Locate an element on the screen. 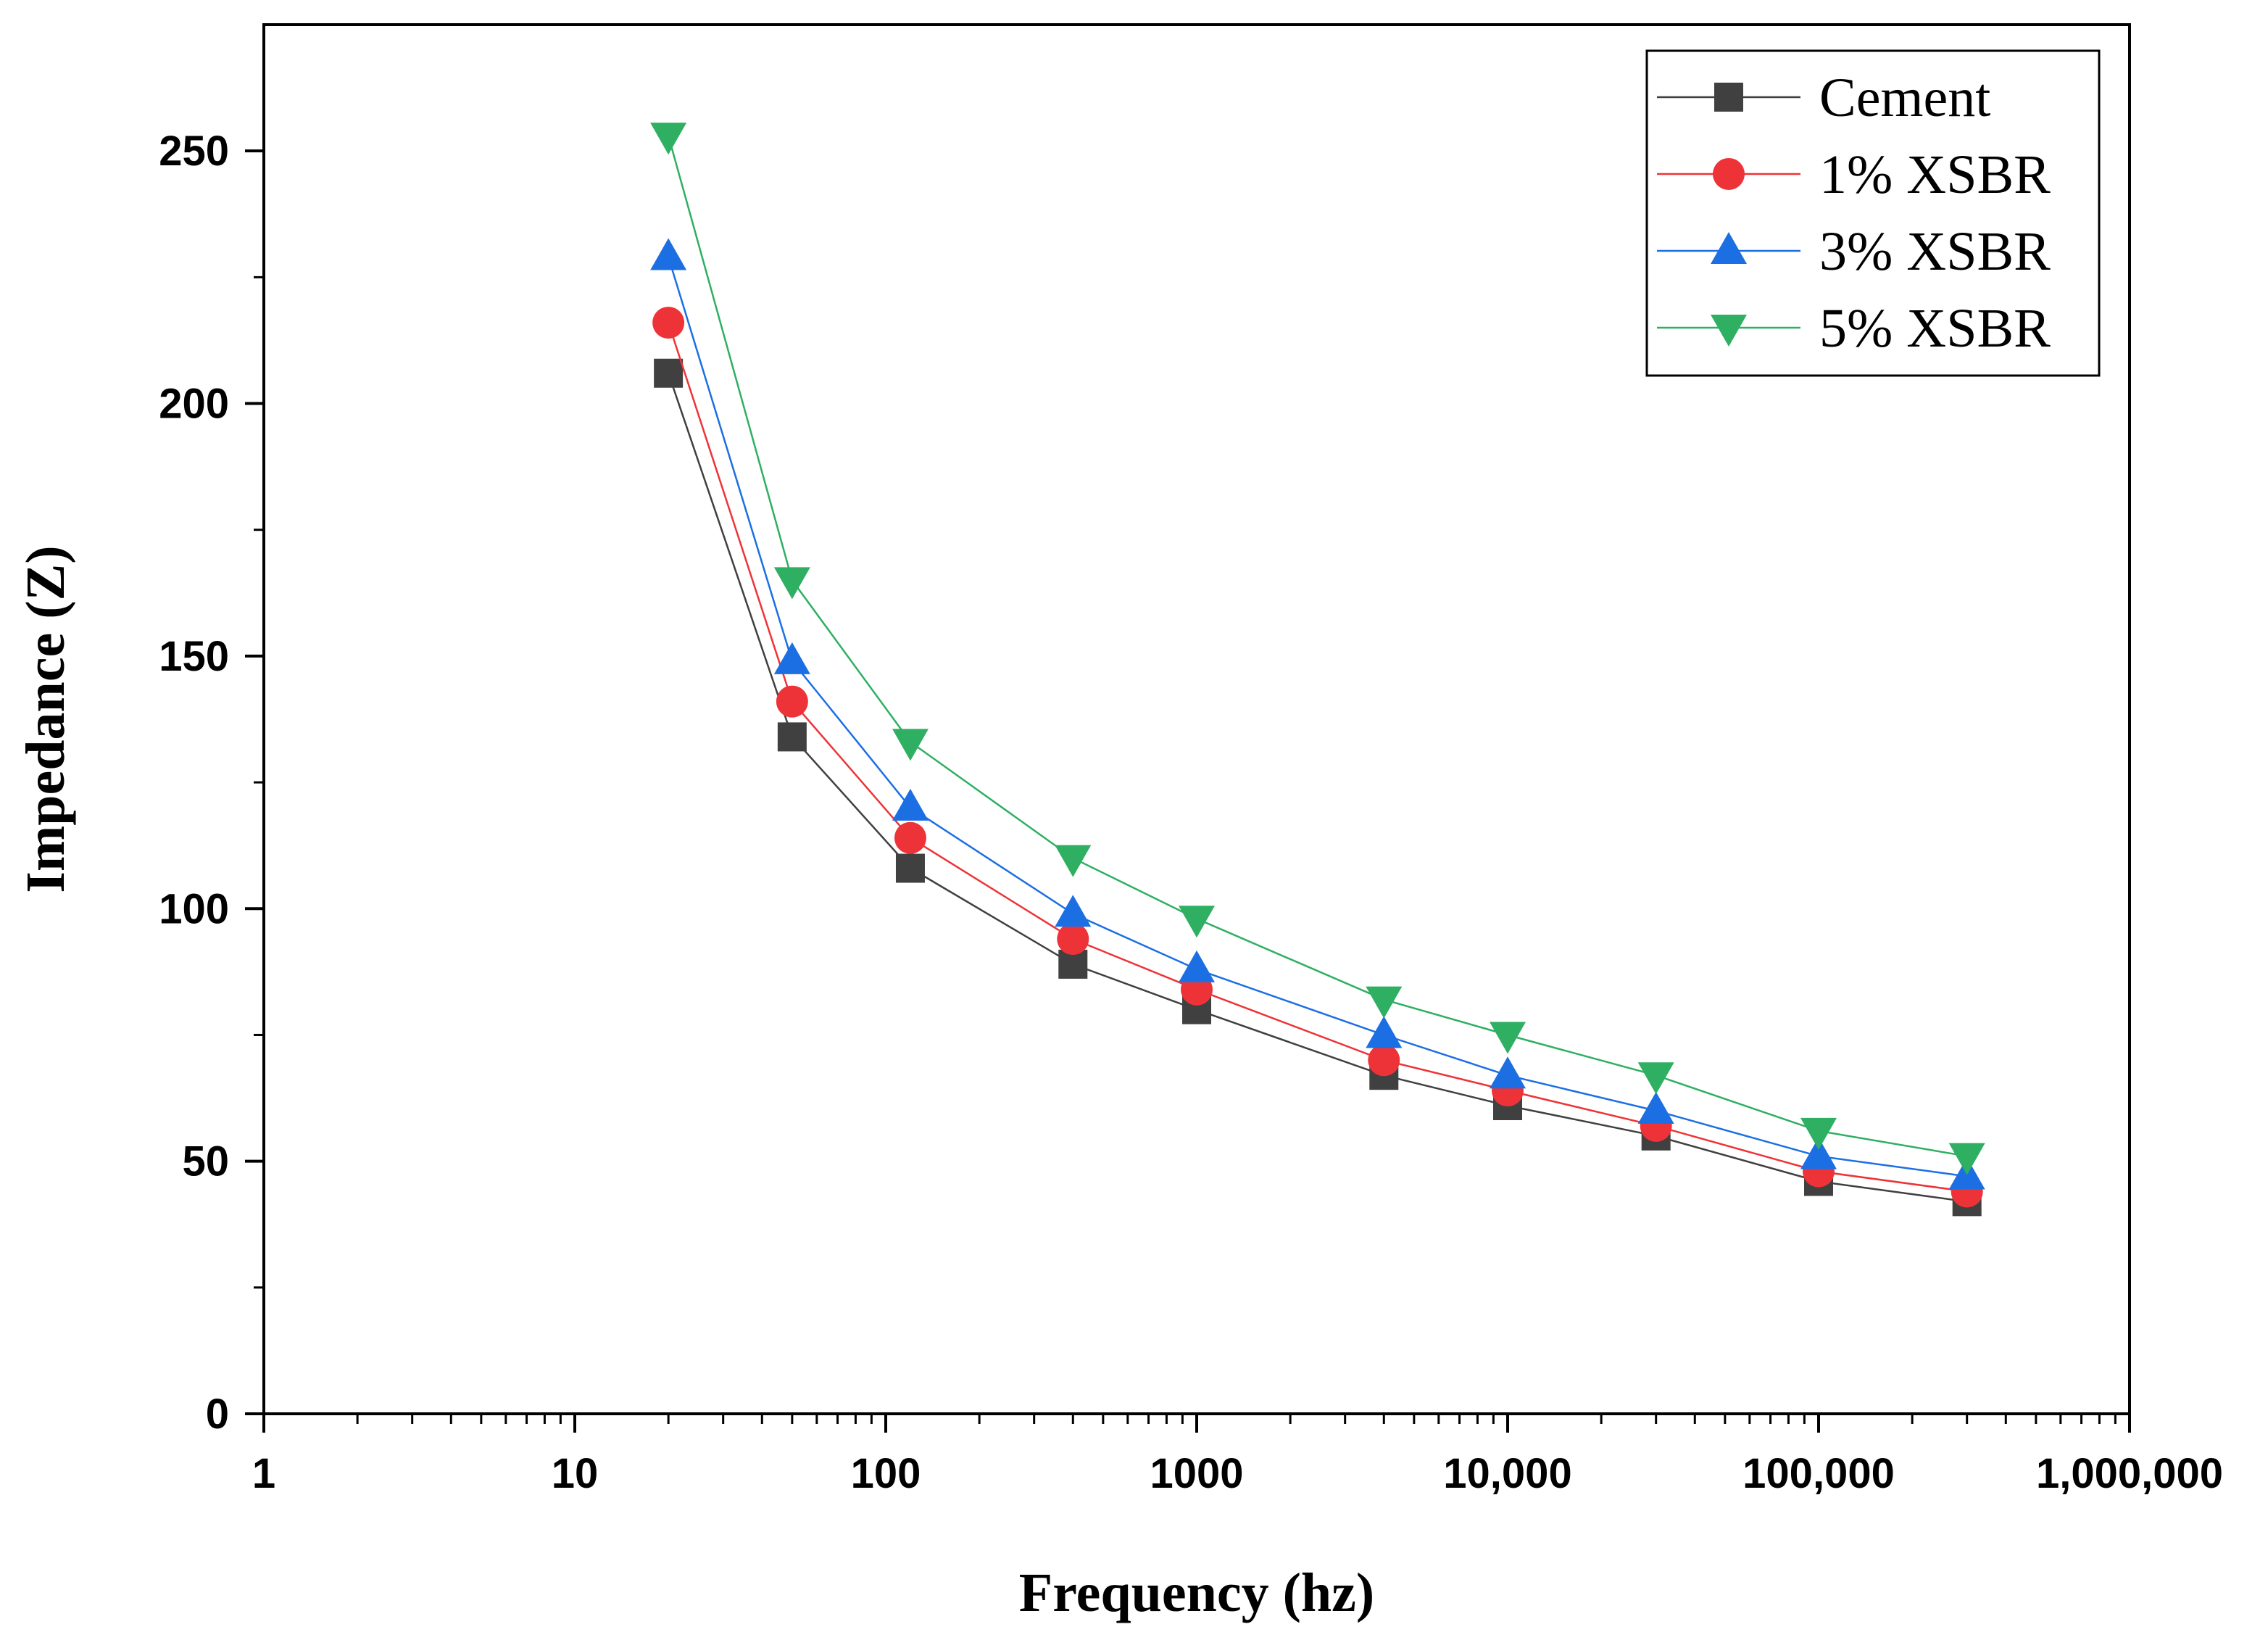 The width and height of the screenshot is (2268, 1640). legend-marker-cement is located at coordinates (1728, 97).